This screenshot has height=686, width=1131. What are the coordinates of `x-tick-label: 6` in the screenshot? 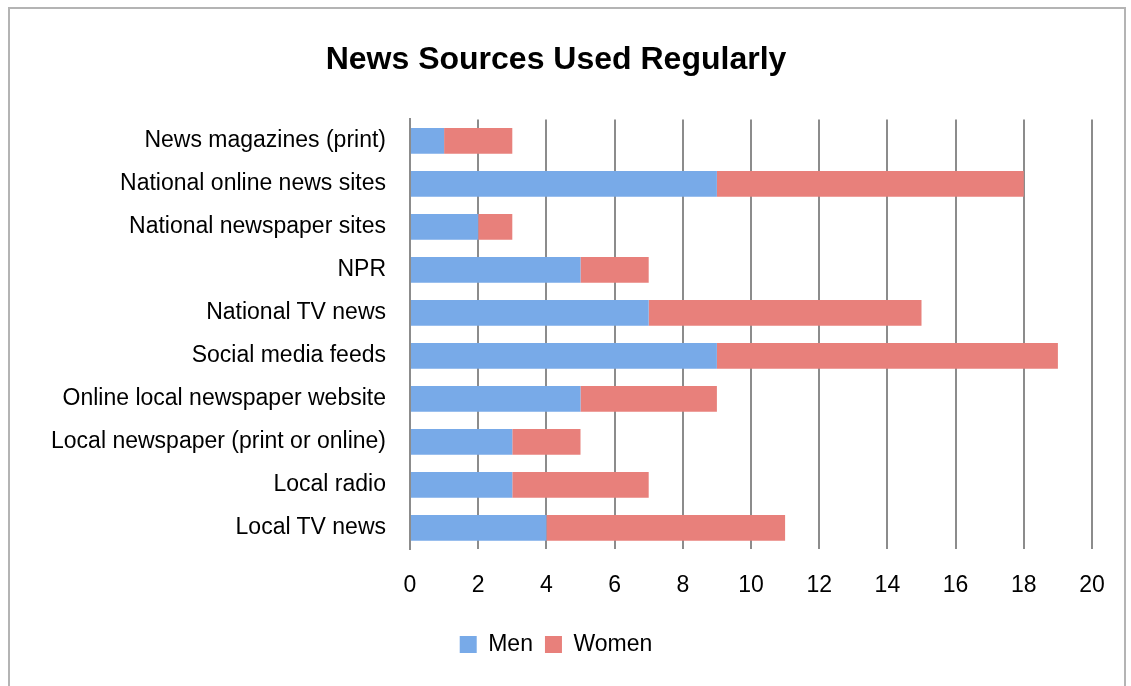 It's located at (614, 583).